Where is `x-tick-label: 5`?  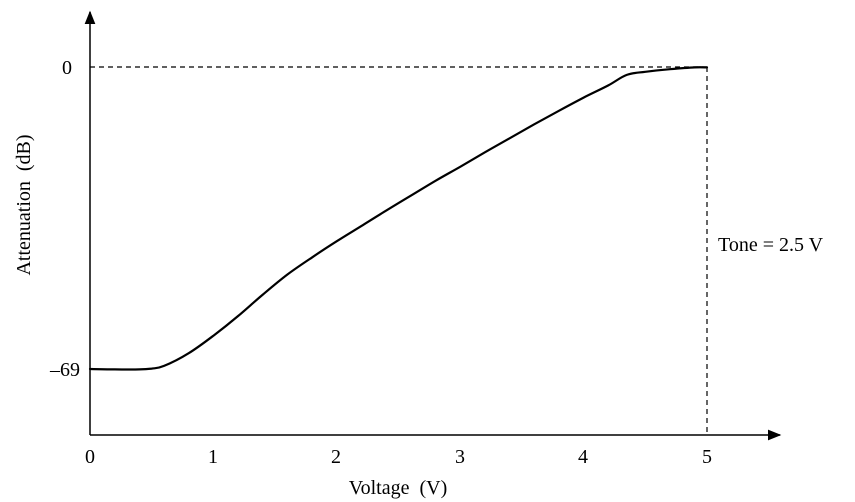
x-tick-label: 5 is located at coordinates (707, 457).